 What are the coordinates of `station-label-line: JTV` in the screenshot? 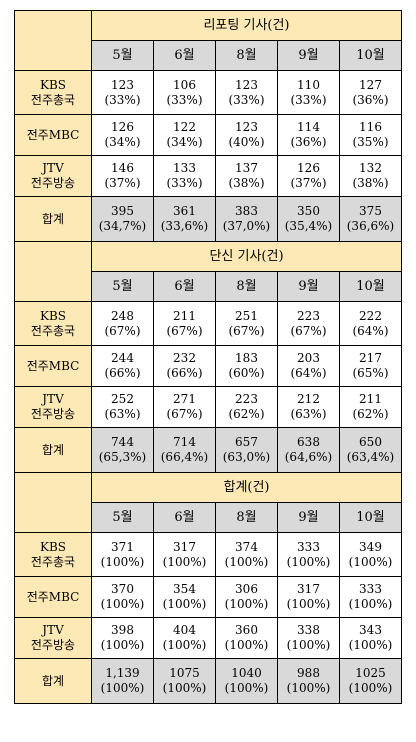 It's located at (53, 168).